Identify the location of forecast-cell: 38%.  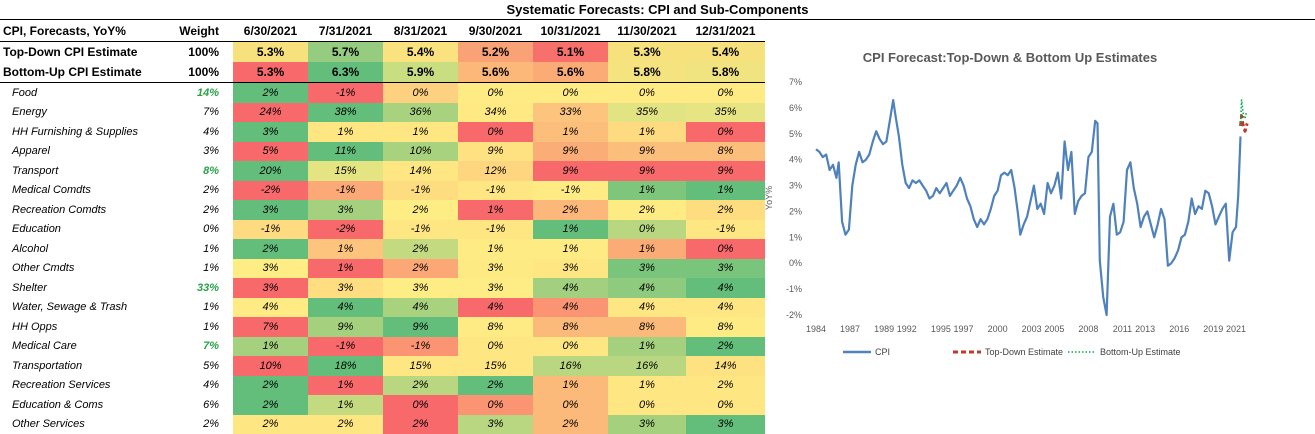
(345, 113).